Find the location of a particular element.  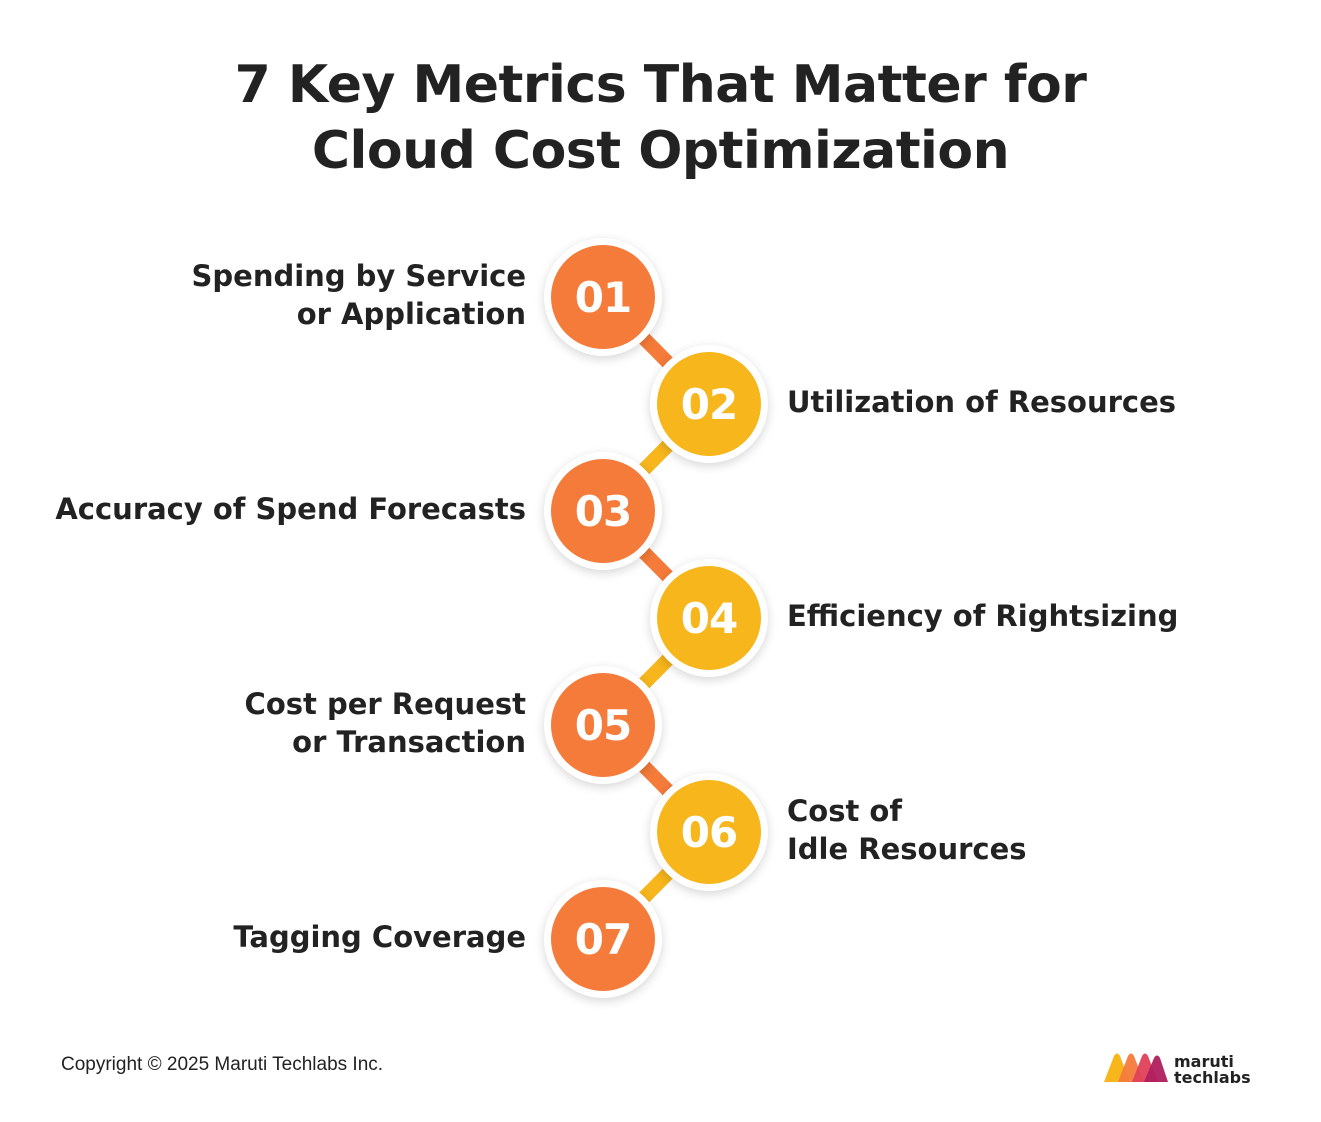

metric-label-line: Idle Resources is located at coordinates (907, 849).